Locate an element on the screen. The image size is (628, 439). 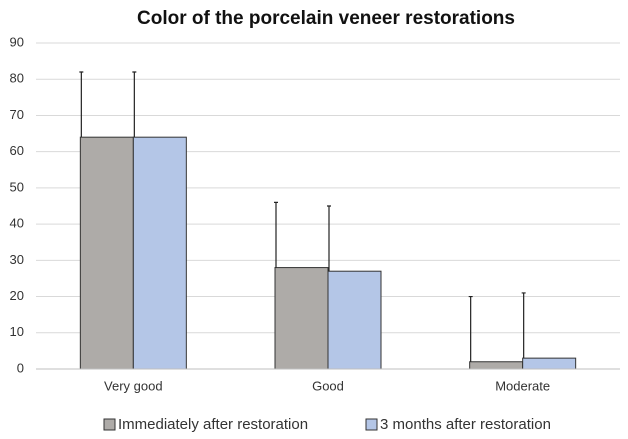
x-tick-label: Good is located at coordinates (328, 385).